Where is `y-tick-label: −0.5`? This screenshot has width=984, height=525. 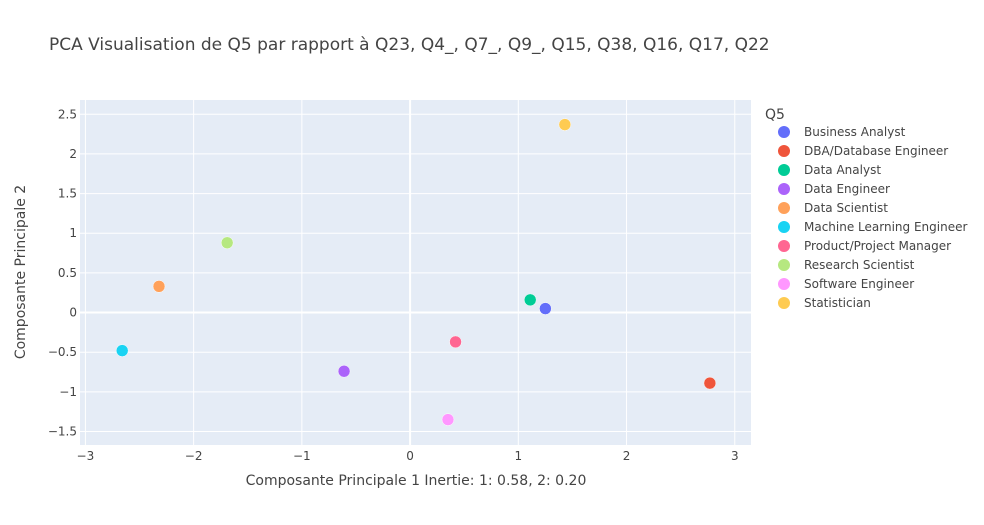
y-tick-label: −0.5 is located at coordinates (62, 352).